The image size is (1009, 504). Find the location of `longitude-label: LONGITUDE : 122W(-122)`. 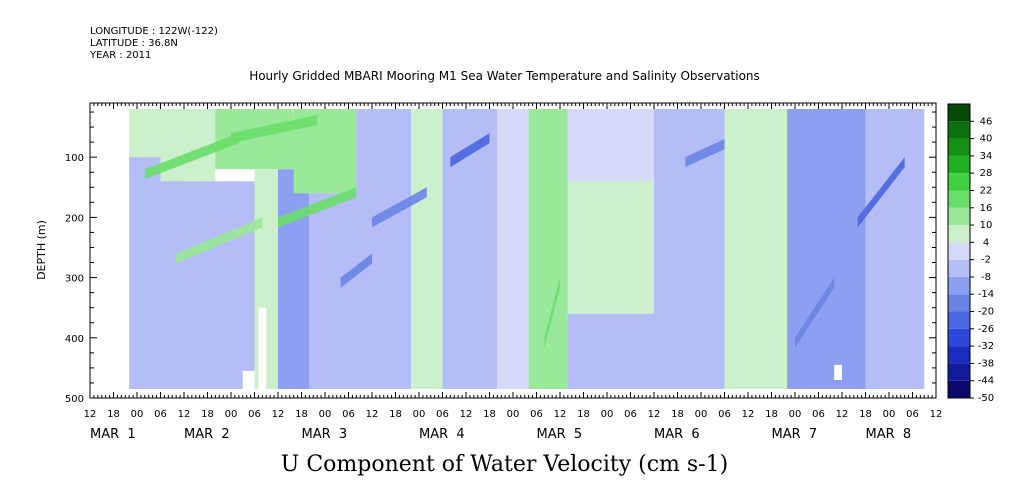

longitude-label: LONGITUDE : 122W(-122) is located at coordinates (154, 31).